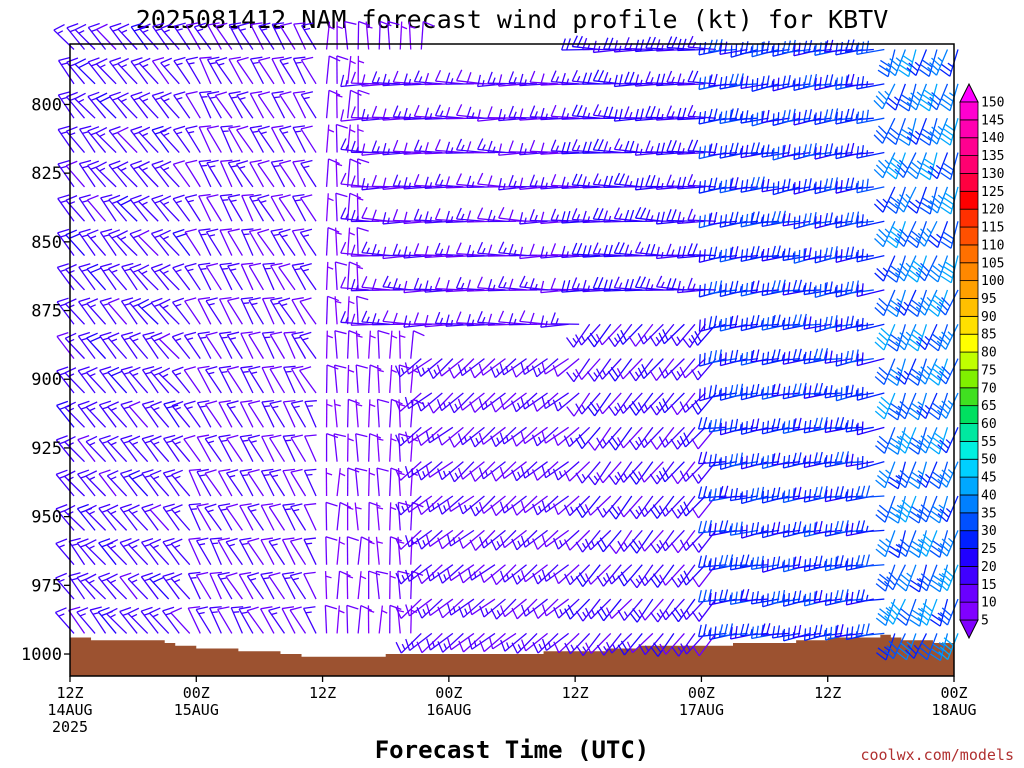 The width and height of the screenshot is (1024, 768). What do you see at coordinates (46, 586) in the screenshot?
I see `y-tick-label: 975` at bounding box center [46, 586].